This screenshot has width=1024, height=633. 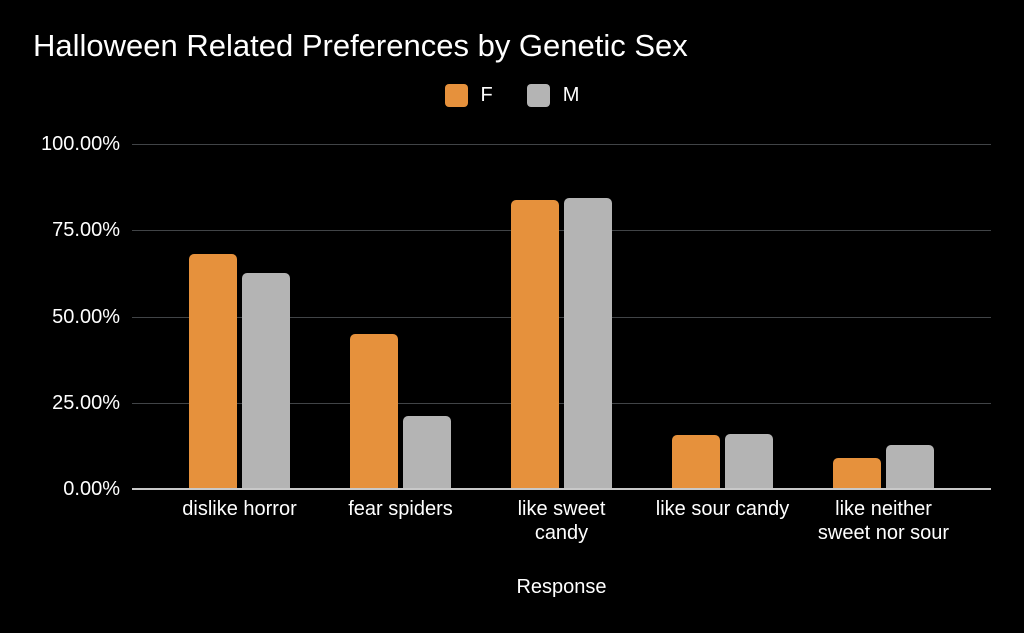 I want to click on legend-label-m: M, so click(x=571, y=95).